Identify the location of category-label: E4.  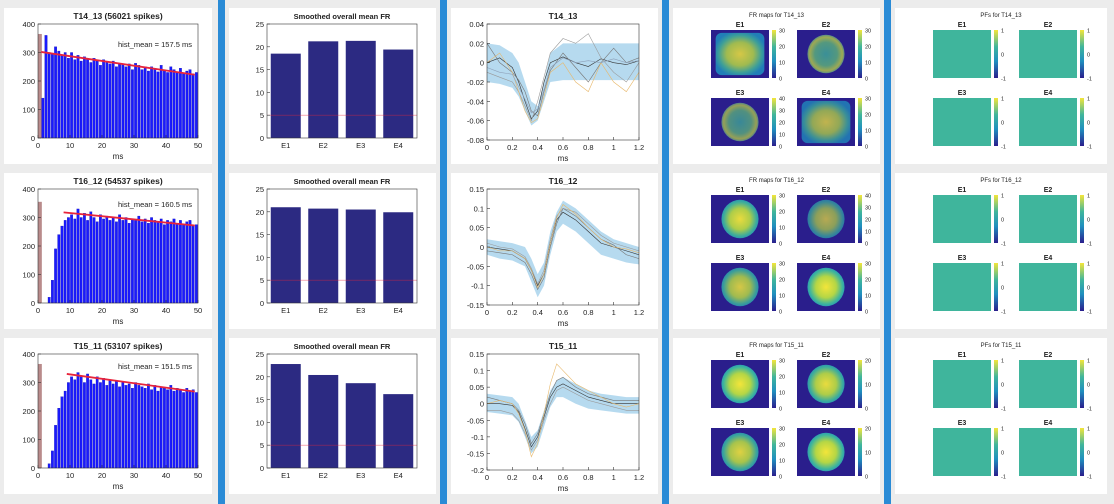
(398, 475).